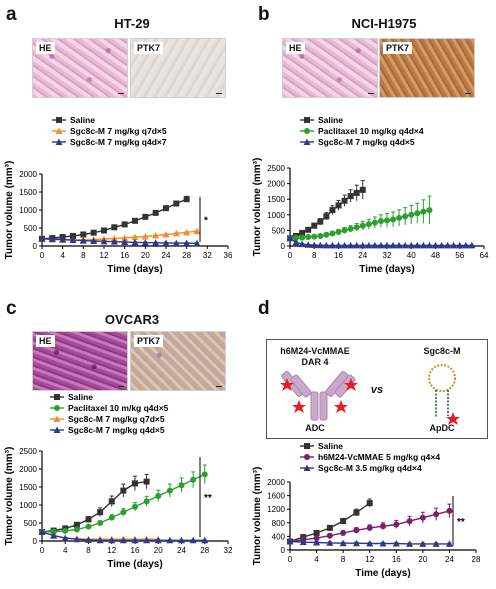  I want to click on x-axis-label: Time (days), so click(134, 564).